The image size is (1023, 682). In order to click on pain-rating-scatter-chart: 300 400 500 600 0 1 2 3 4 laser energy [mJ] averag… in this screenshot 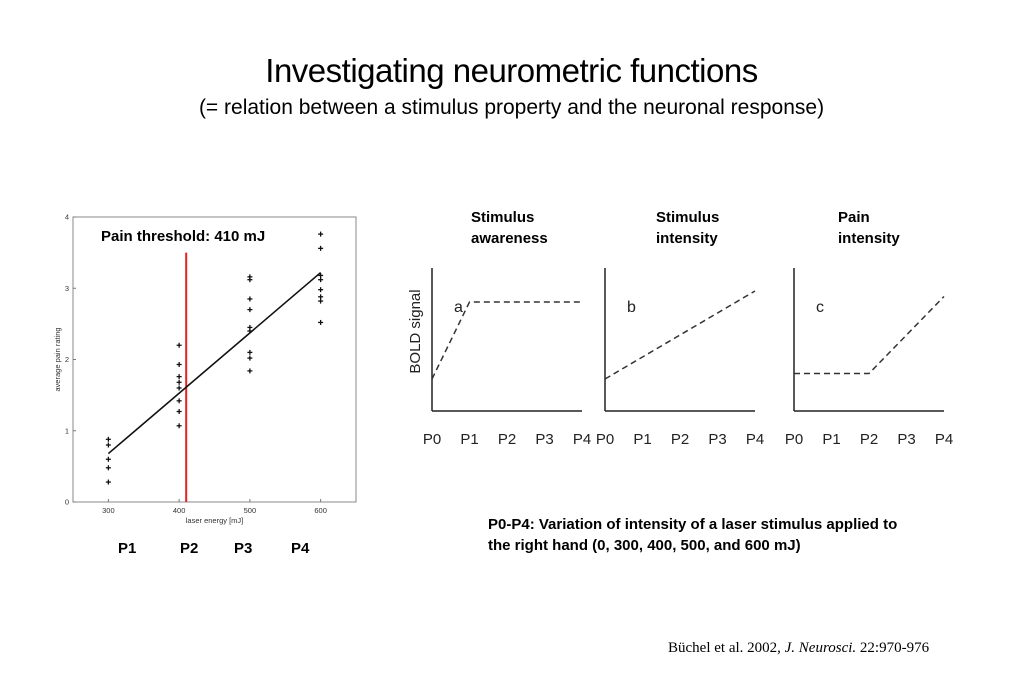, I will do `click(205, 369)`.